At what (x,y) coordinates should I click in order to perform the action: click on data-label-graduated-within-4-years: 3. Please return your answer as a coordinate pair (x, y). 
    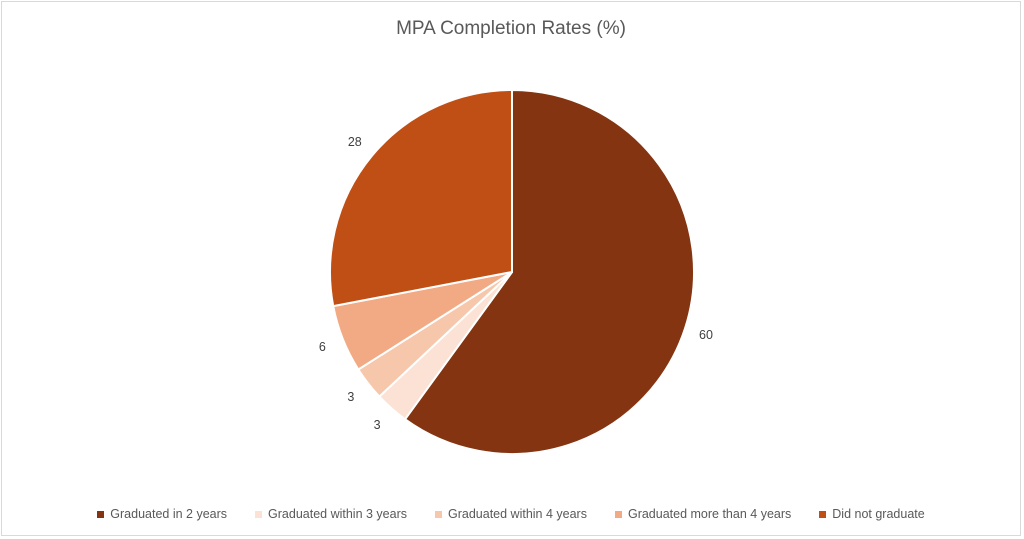
    Looking at the image, I should click on (350, 397).